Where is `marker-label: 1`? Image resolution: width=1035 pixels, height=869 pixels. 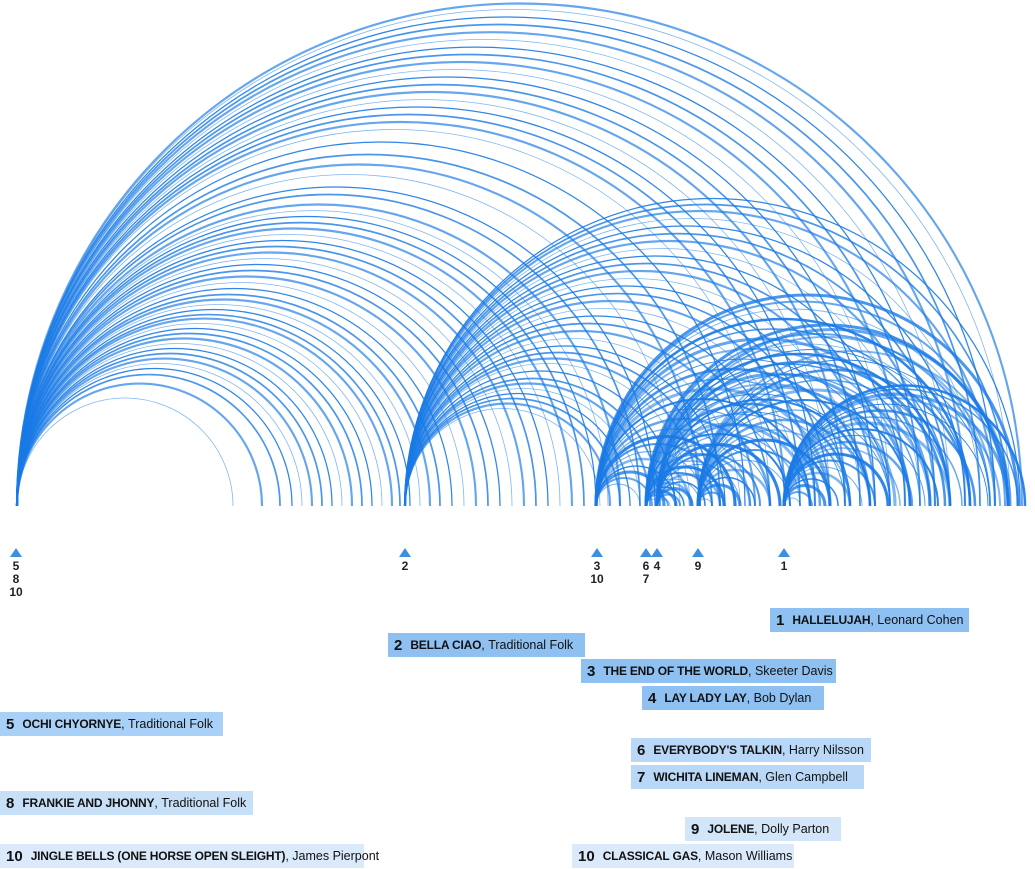
marker-label: 1 is located at coordinates (784, 566).